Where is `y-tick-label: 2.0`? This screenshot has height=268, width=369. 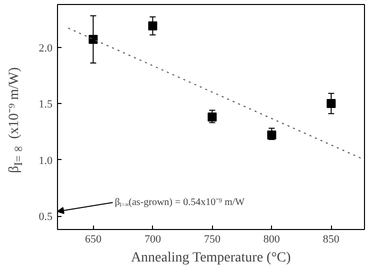
y-tick-label: 2.0 is located at coordinates (45, 48).